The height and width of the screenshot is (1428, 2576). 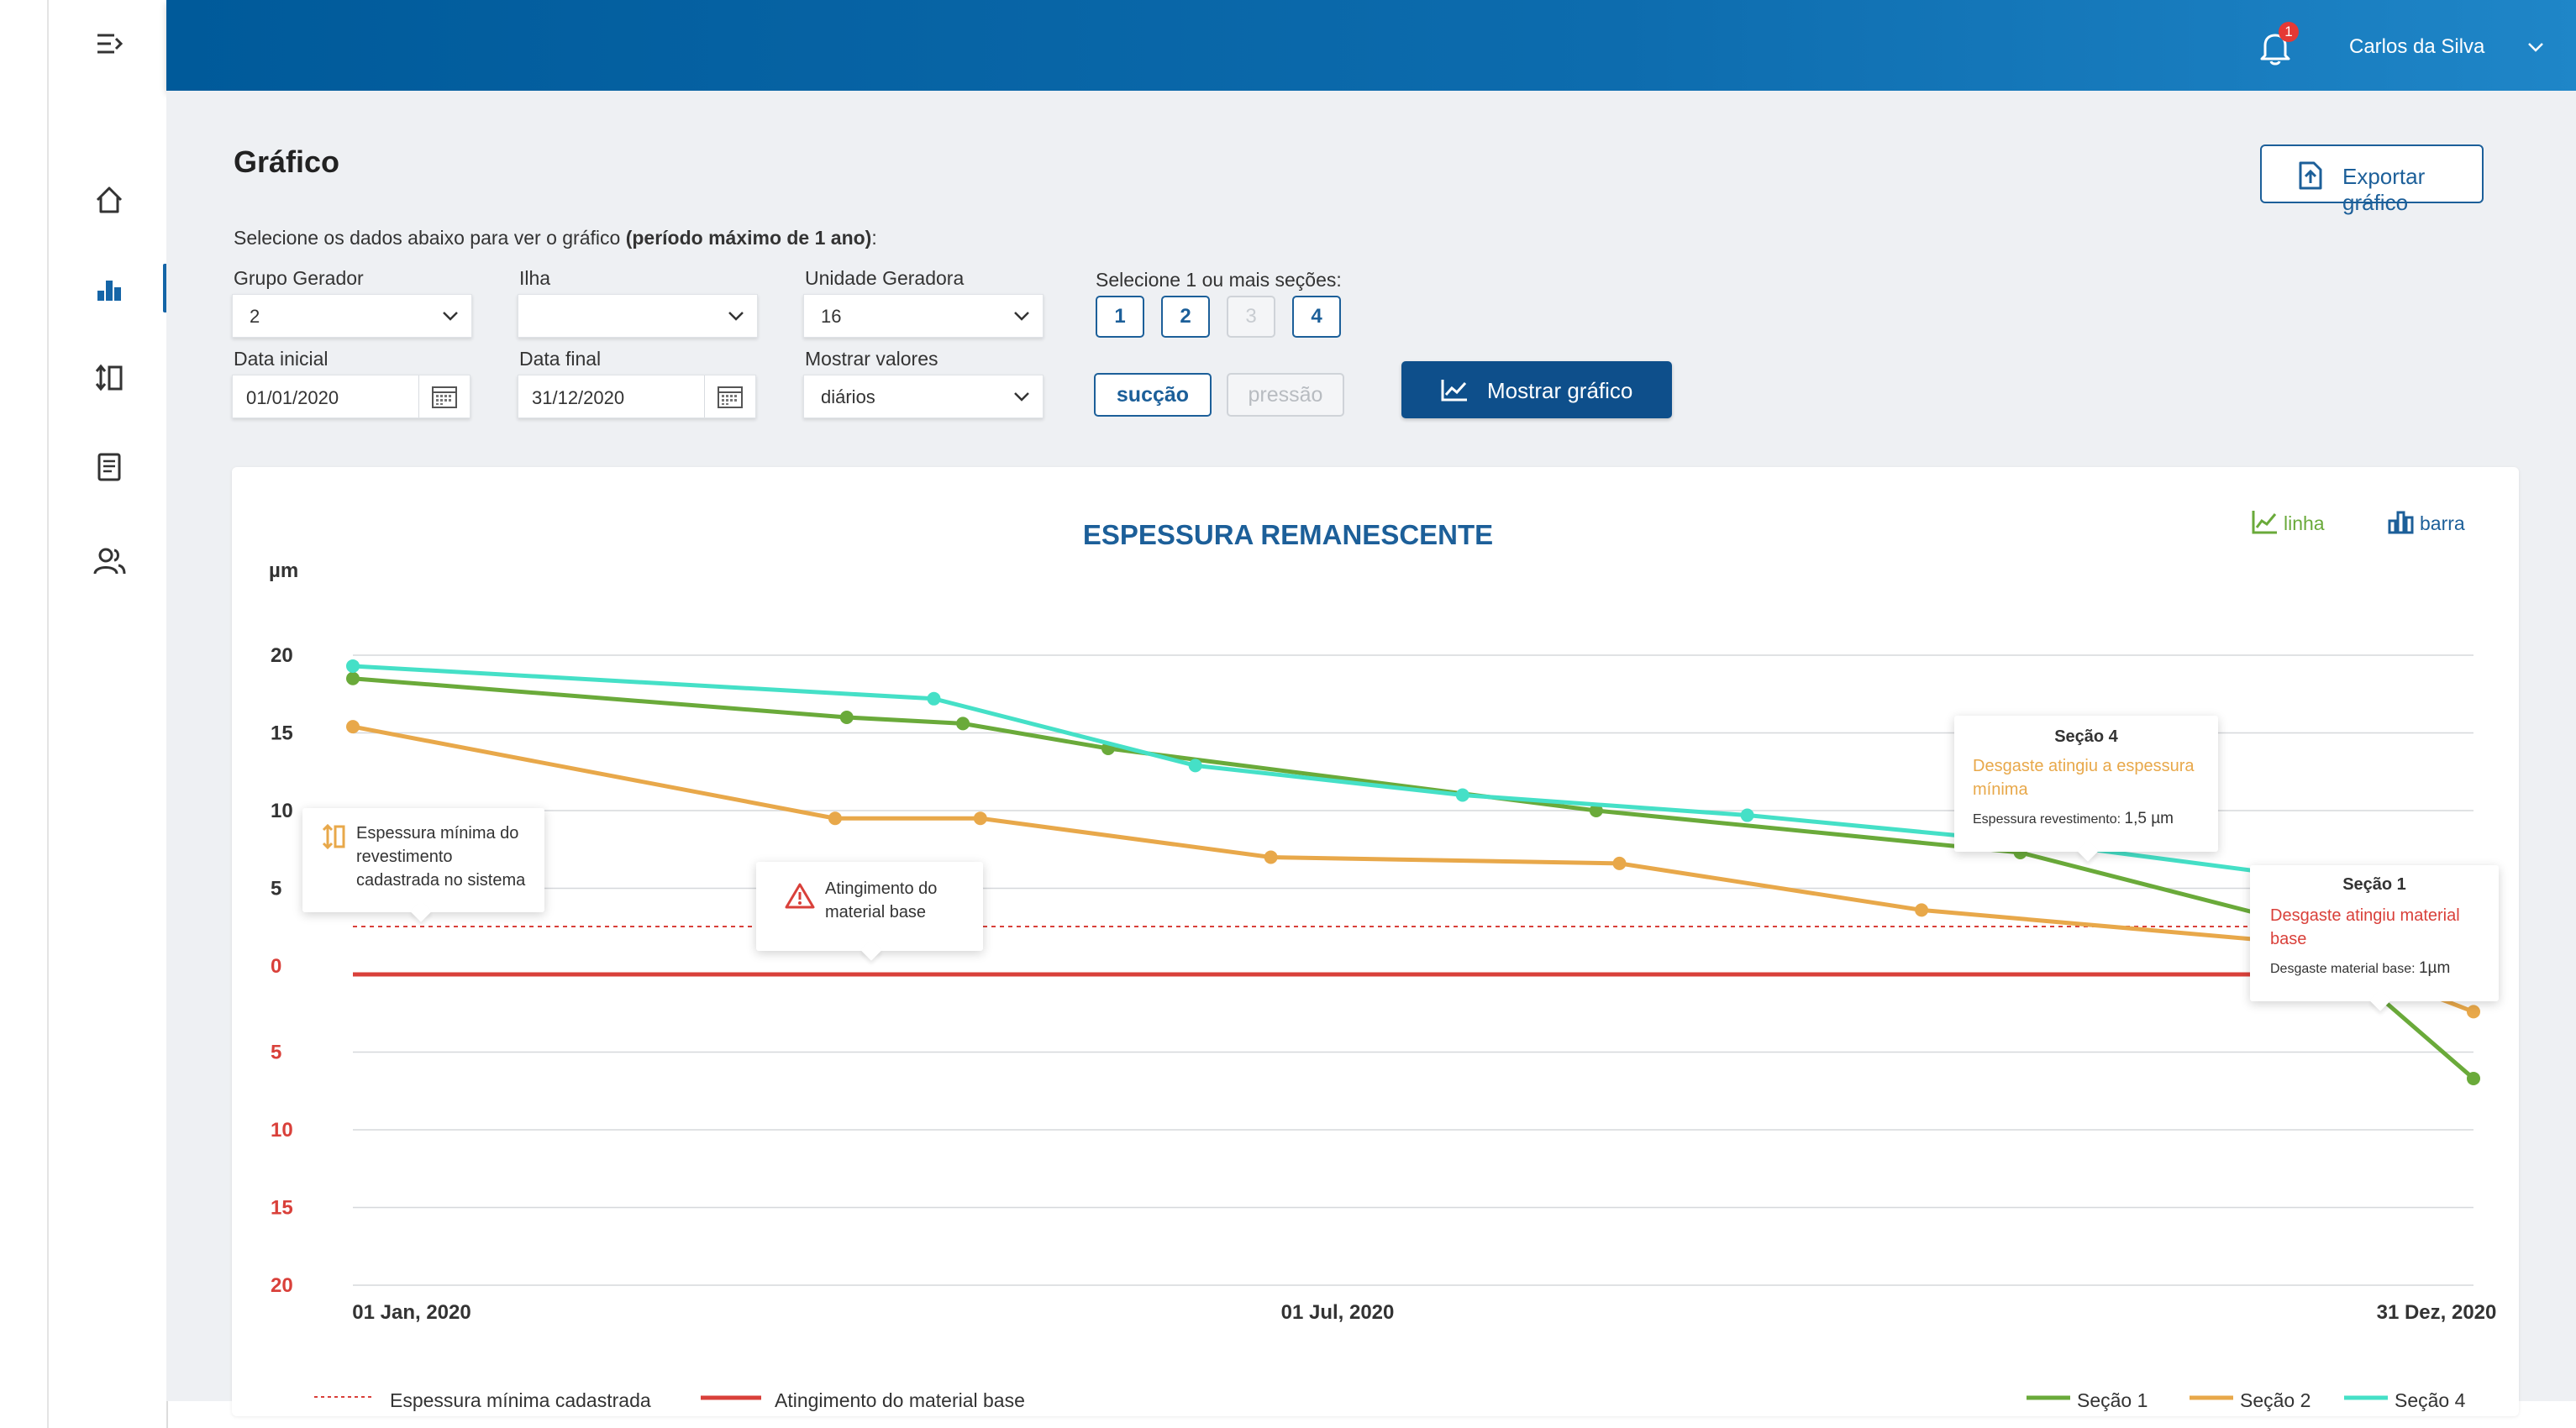 I want to click on data-inicial-field: 01/01/2020, so click(x=351, y=396).